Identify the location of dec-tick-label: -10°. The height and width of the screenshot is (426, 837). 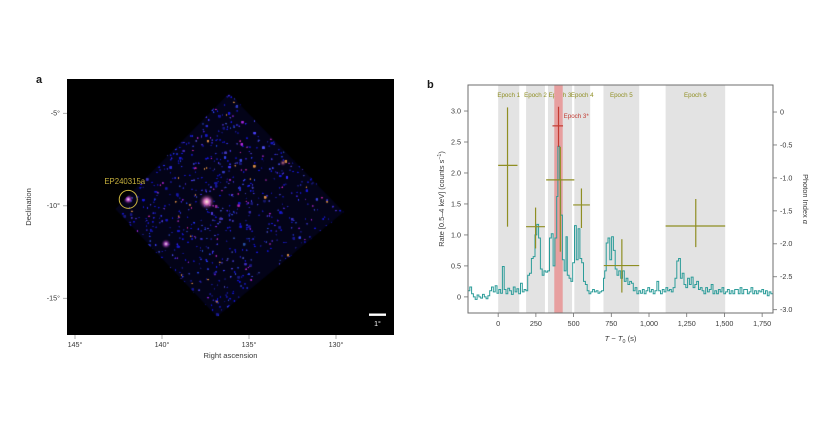
(53, 205).